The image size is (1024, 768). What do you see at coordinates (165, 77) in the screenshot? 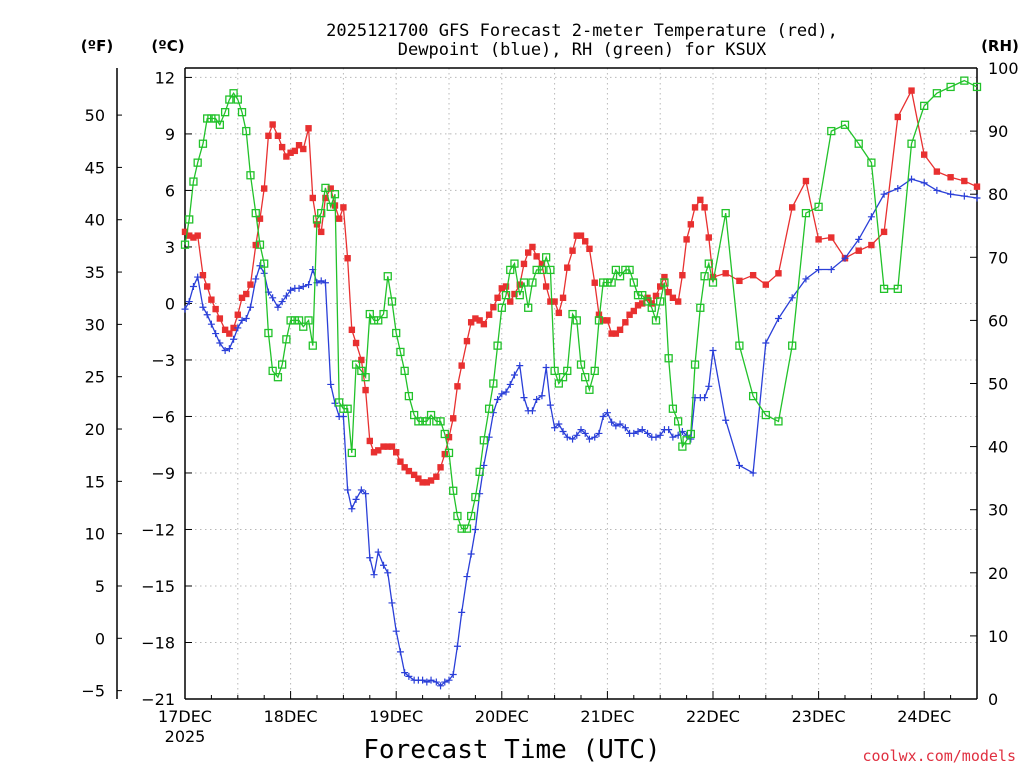
I see `celsius-tick-label: 12` at bounding box center [165, 77].